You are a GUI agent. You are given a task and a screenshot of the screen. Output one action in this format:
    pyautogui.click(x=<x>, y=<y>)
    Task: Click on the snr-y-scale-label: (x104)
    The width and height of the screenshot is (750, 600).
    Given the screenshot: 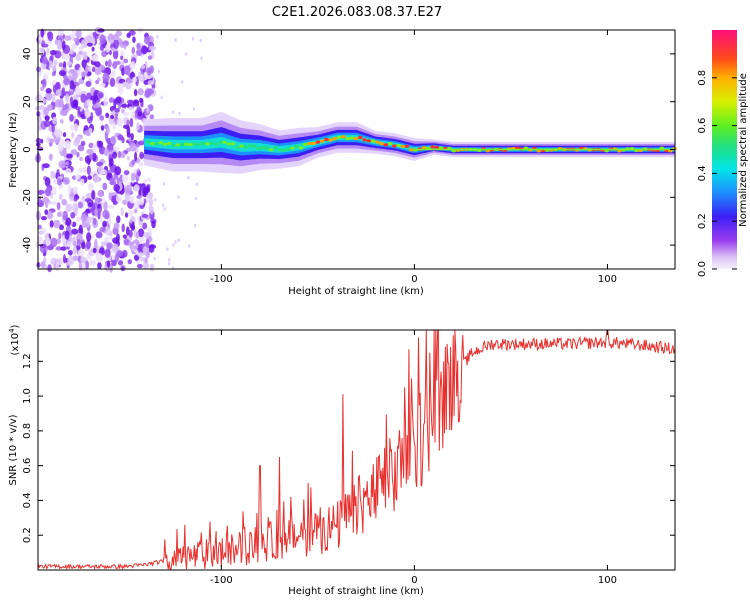 What is the action you would take?
    pyautogui.click(x=14, y=339)
    